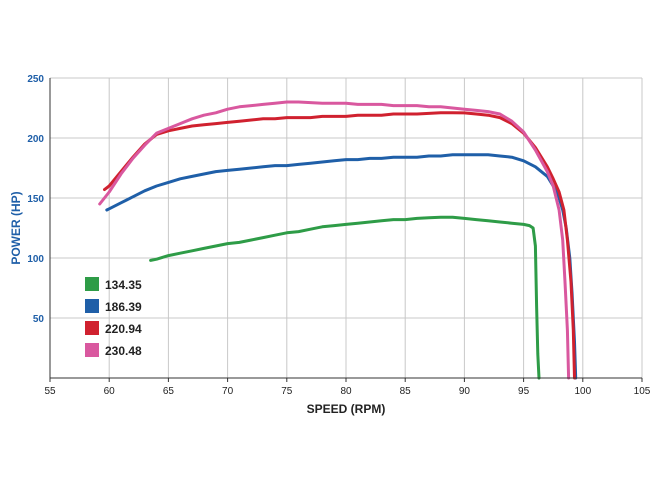 This screenshot has width=660, height=495. What do you see at coordinates (50, 391) in the screenshot?
I see `x-tick-label: 55` at bounding box center [50, 391].